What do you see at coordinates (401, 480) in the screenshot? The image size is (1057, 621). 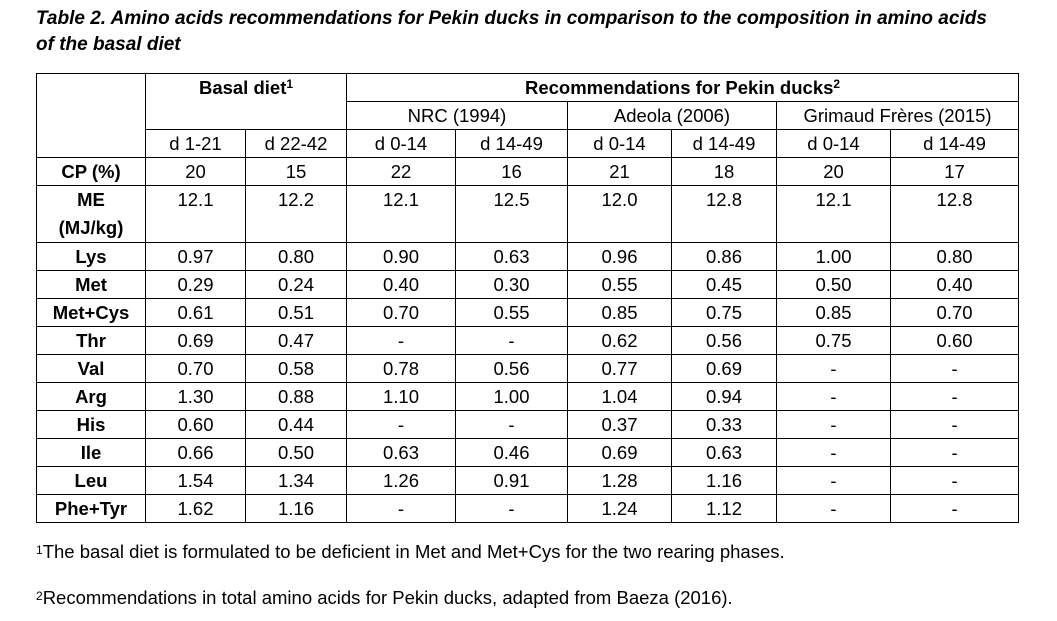 I see `table-cell: 1.26` at bounding box center [401, 480].